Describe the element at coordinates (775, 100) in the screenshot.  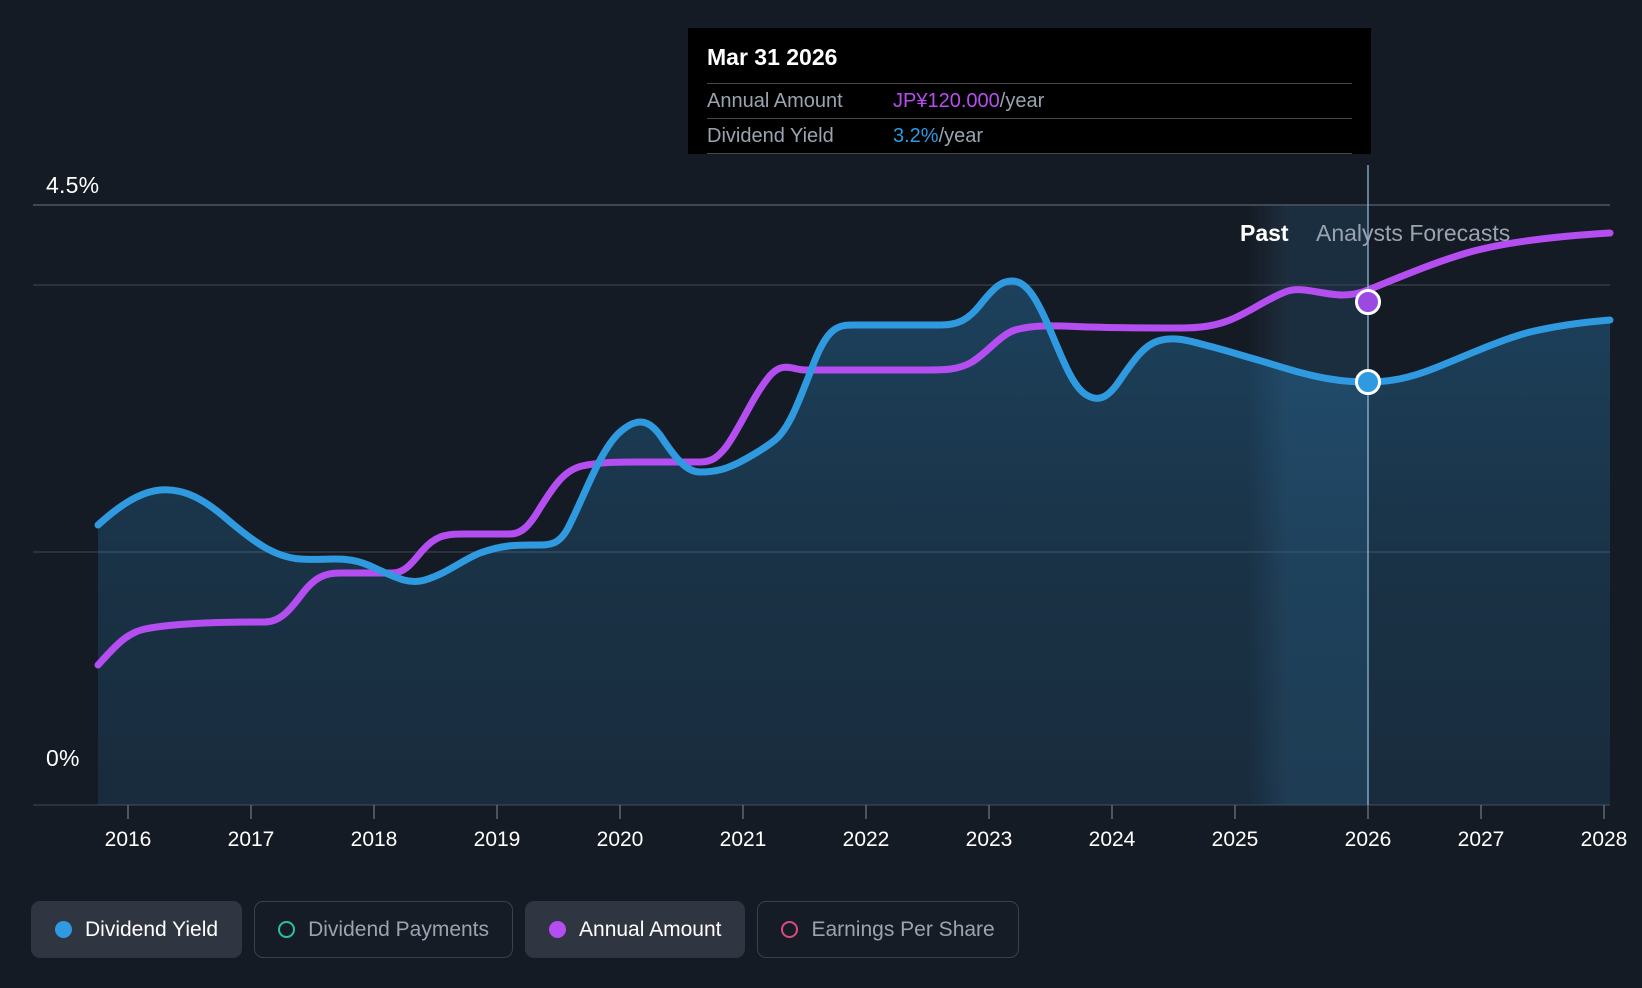
I see `tooltip-key-annual-amount: Annual Amount` at that location.